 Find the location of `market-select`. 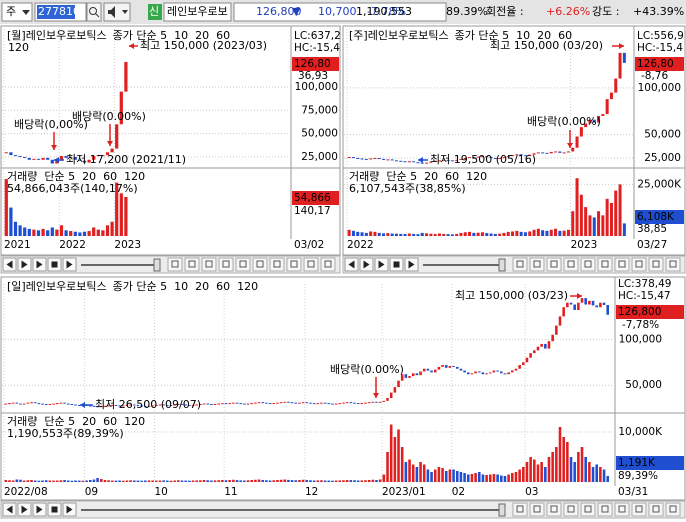

market-select is located at coordinates (17, 12).